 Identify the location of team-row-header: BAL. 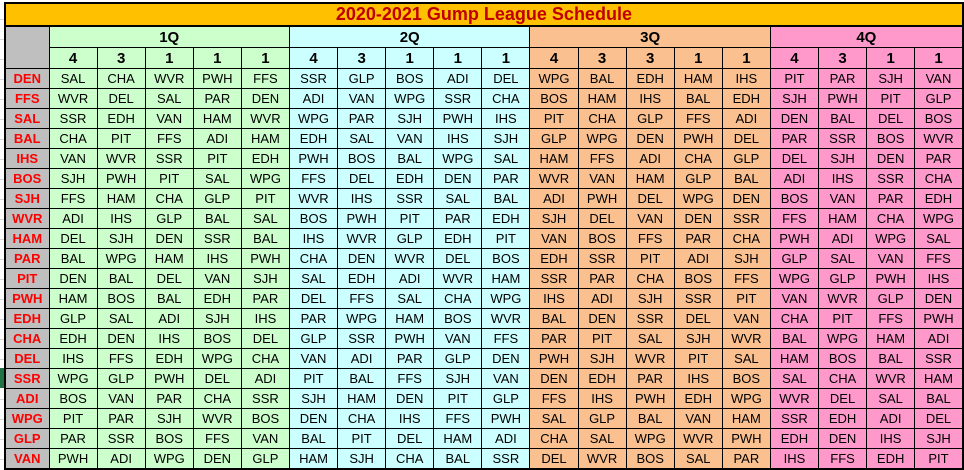
(27, 138).